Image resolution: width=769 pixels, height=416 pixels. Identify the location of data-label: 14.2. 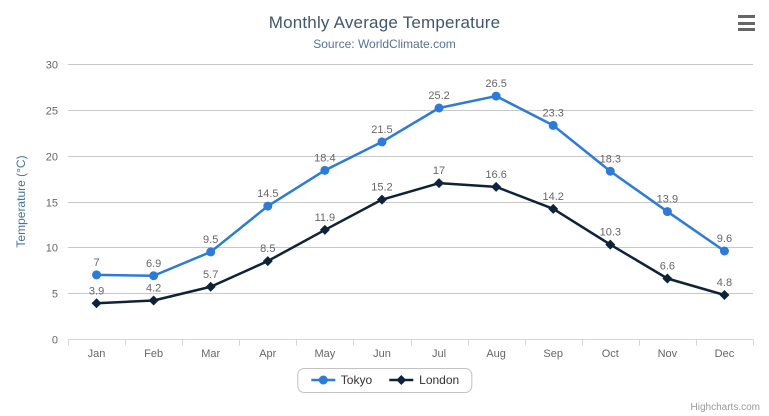
(552, 197).